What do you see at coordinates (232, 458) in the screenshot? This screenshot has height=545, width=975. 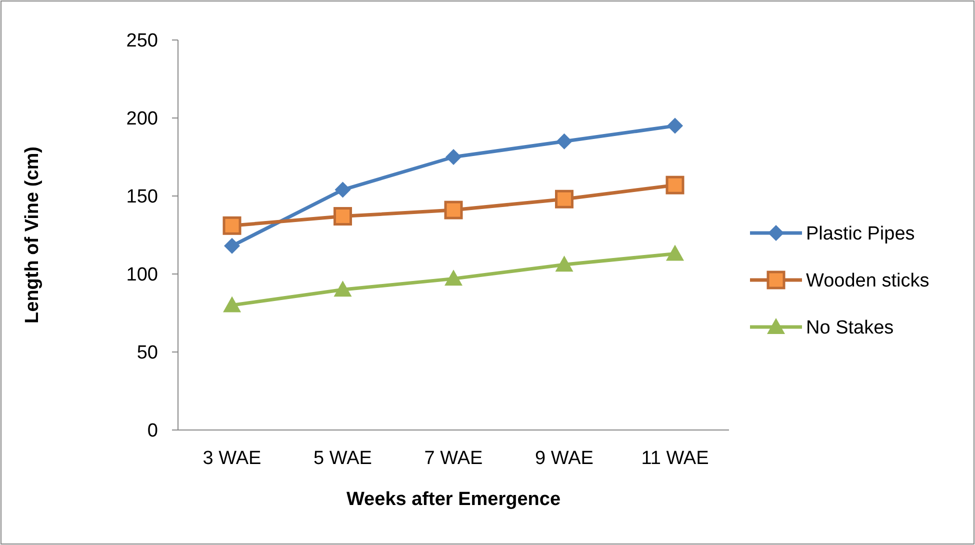 I see `x-tick-label: 3 WAE` at bounding box center [232, 458].